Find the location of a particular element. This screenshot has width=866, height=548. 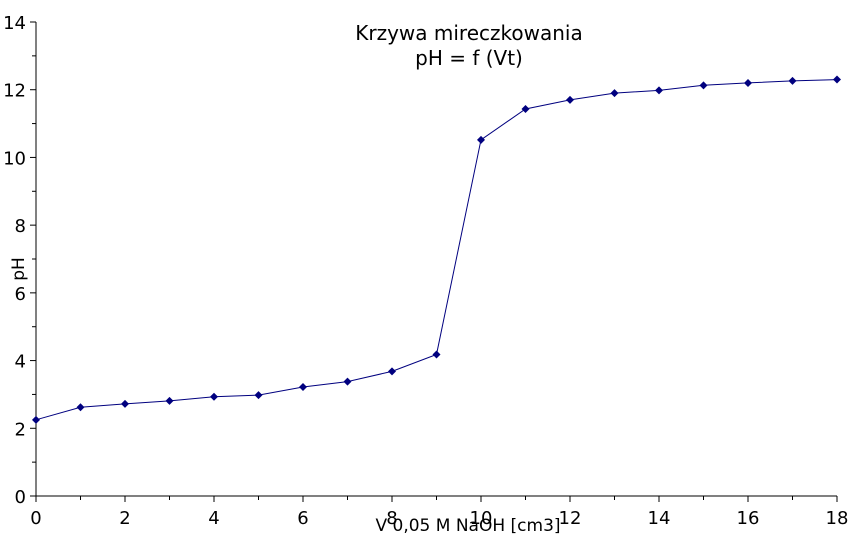

chart-title: Krzywa mireczkowania is located at coordinates (468, 33).